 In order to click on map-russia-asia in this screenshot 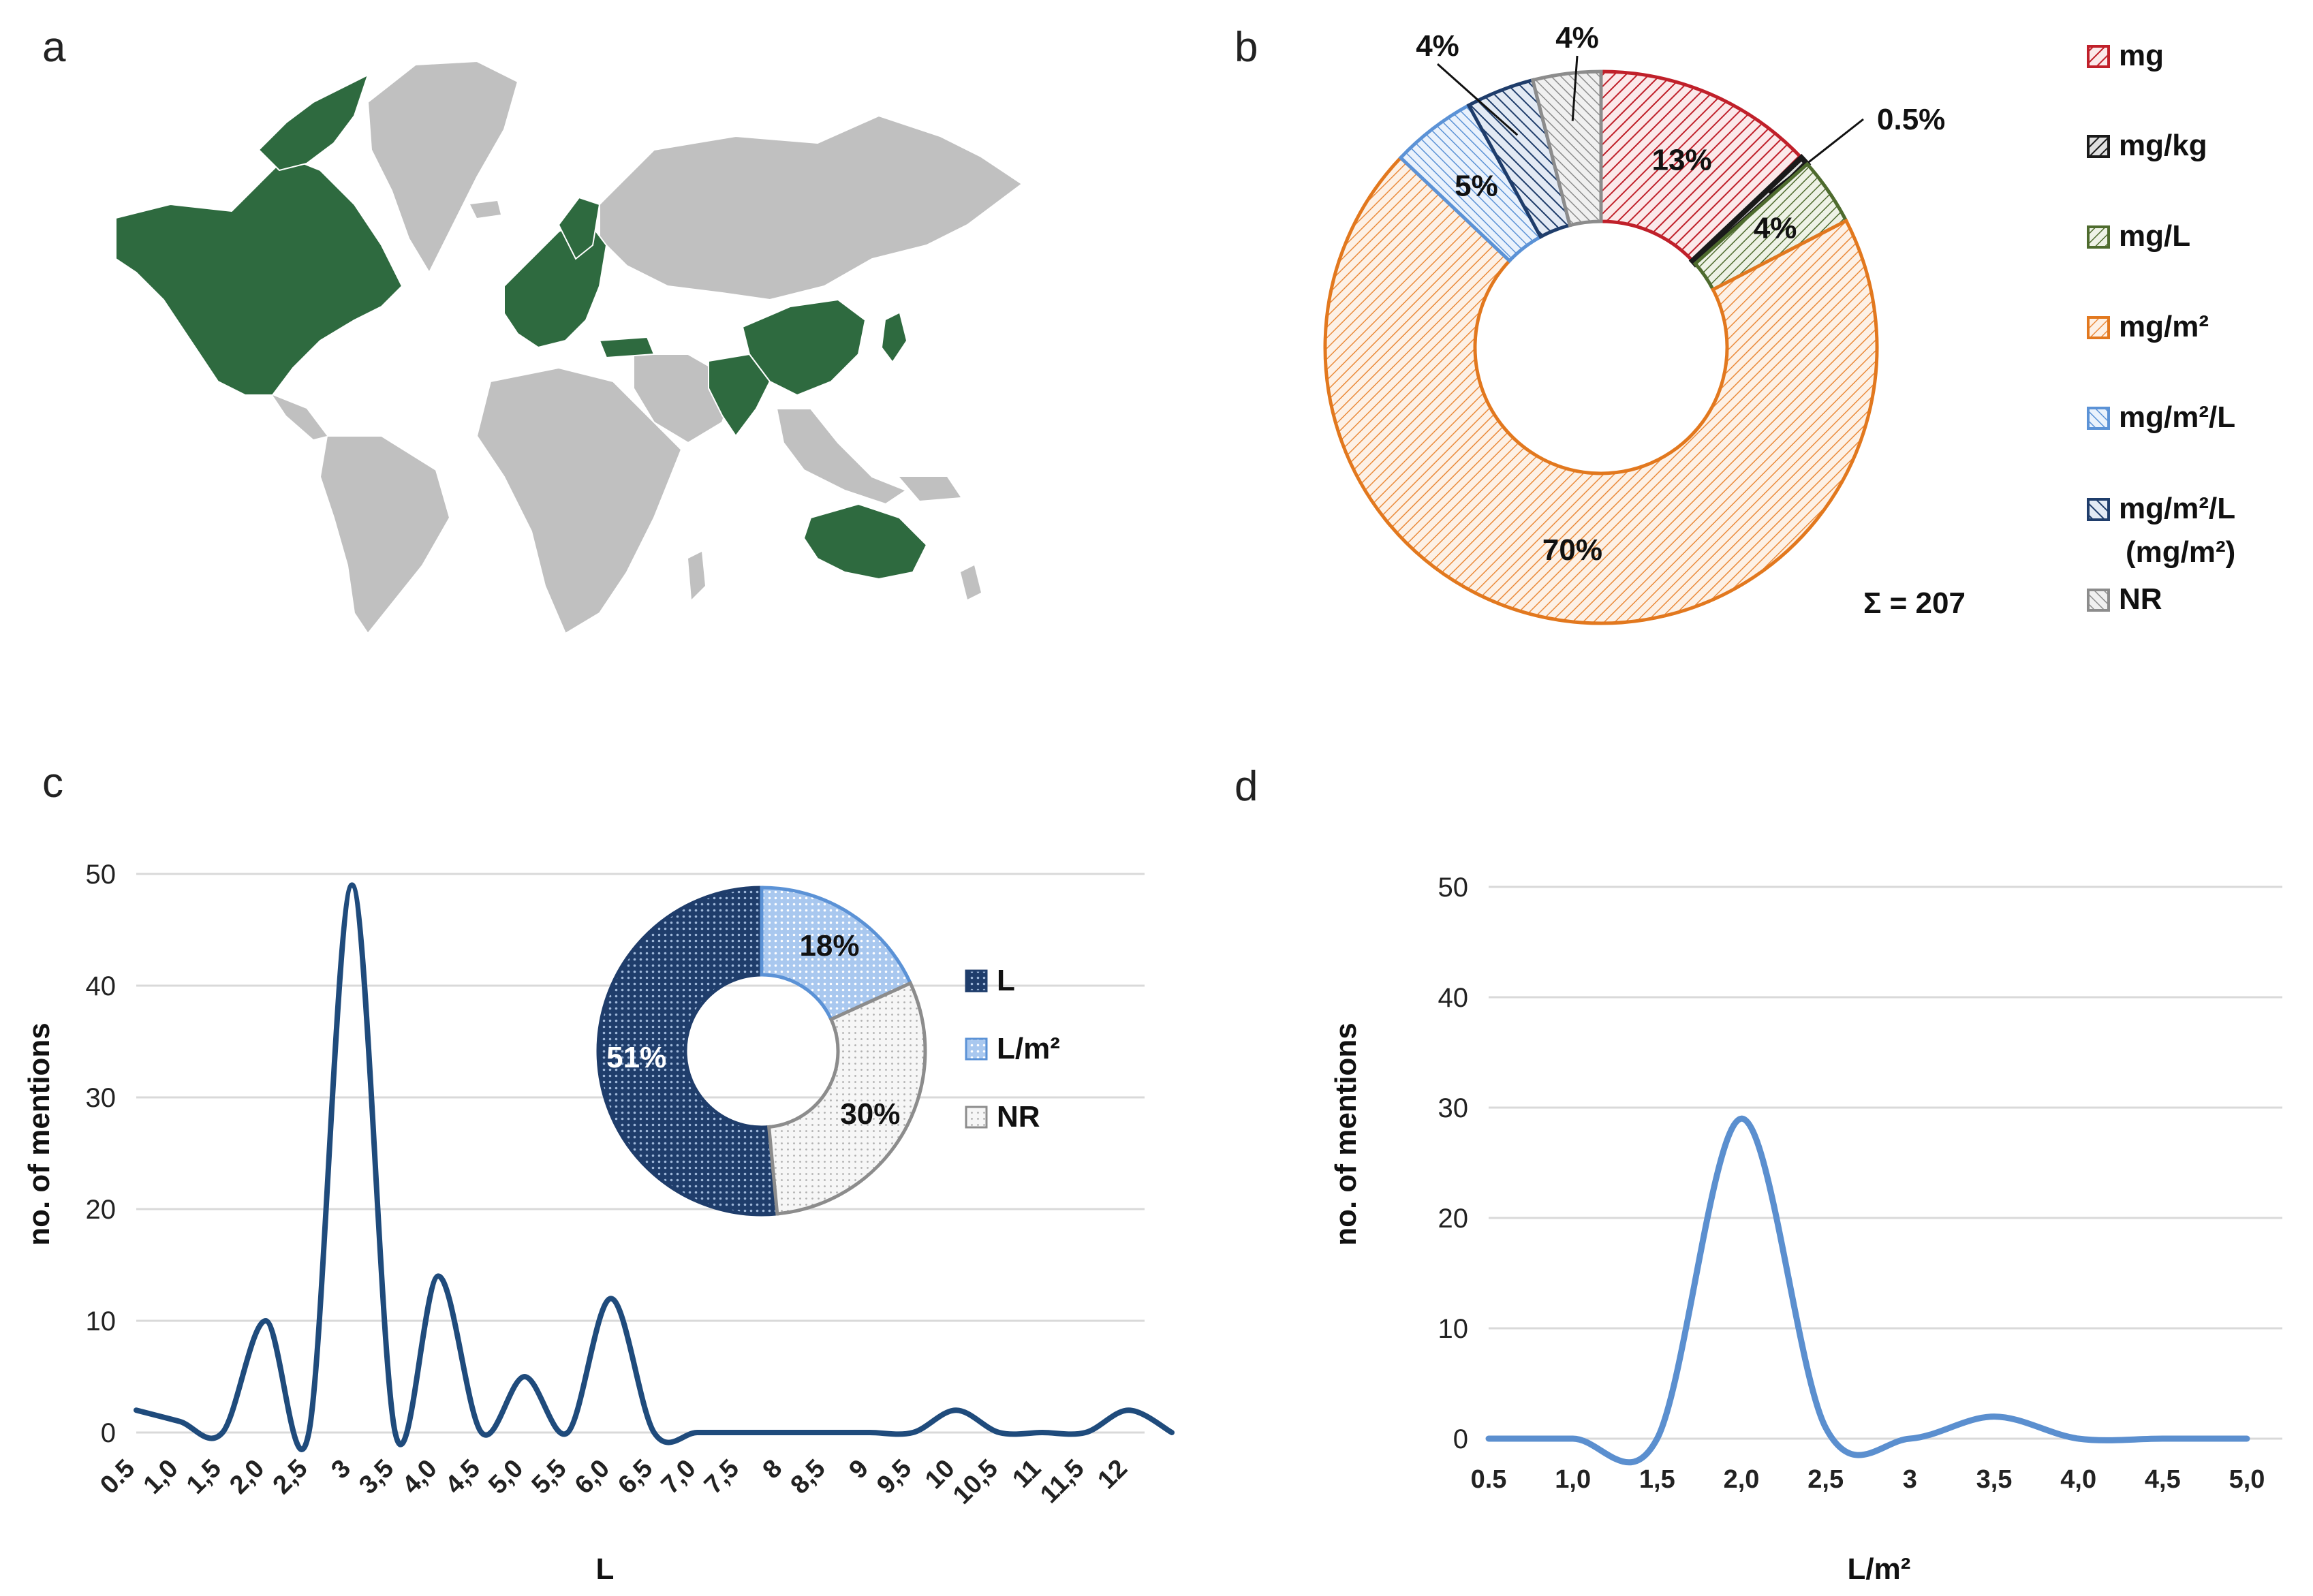, I will do `click(811, 208)`.